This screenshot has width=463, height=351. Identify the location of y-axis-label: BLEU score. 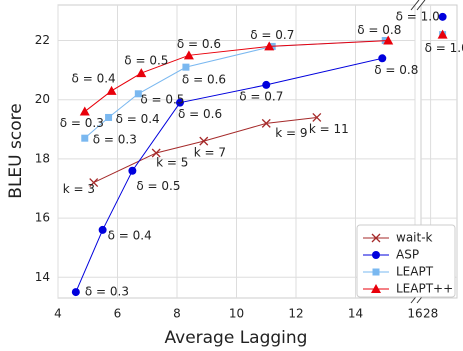
(16, 150).